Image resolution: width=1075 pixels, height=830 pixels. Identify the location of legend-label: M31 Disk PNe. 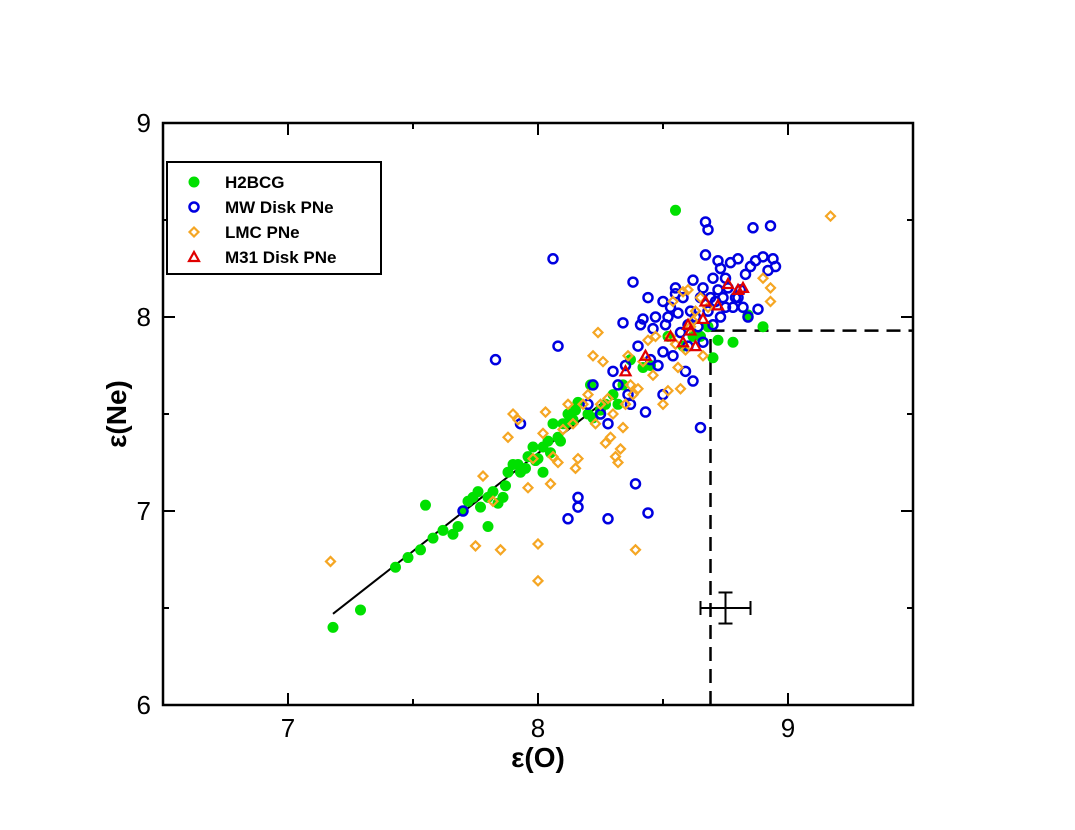
(281, 257).